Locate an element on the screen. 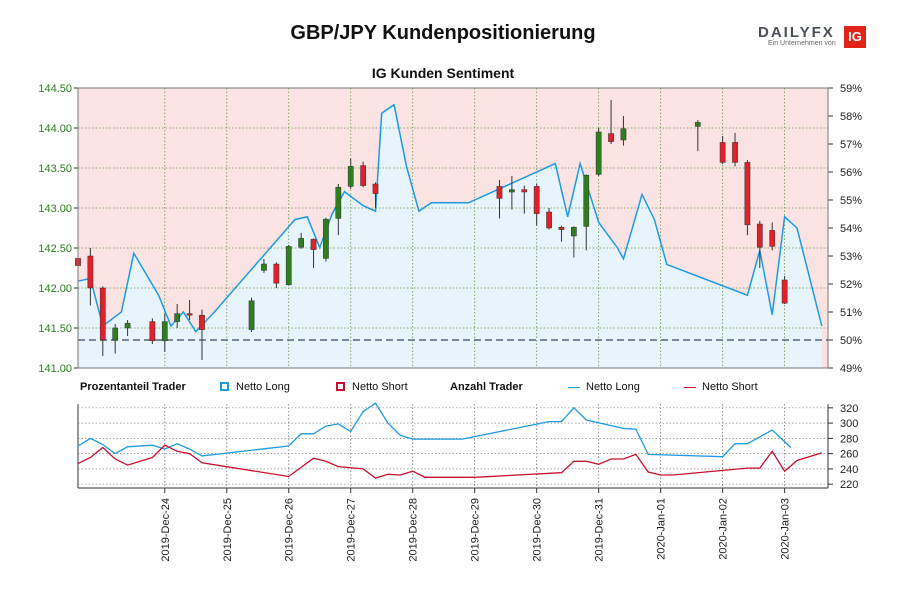 This screenshot has height=600, width=900. chart-subtitle: IG Kunden Sentiment is located at coordinates (443, 73).